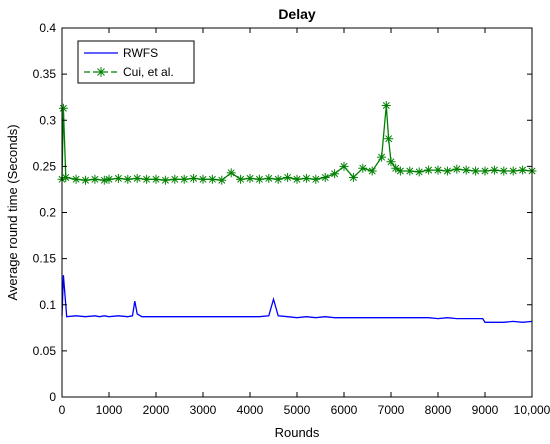 This screenshot has width=550, height=444. What do you see at coordinates (129, 72) in the screenshot?
I see `legend-item: Cui, et al.` at bounding box center [129, 72].